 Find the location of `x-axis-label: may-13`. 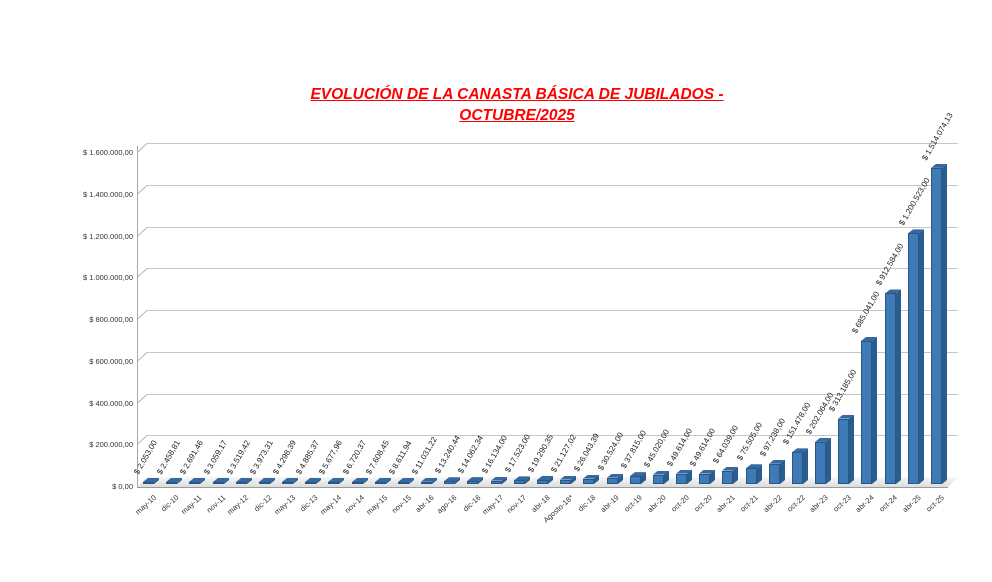

x-axis-label: may-13 is located at coordinates (284, 505).